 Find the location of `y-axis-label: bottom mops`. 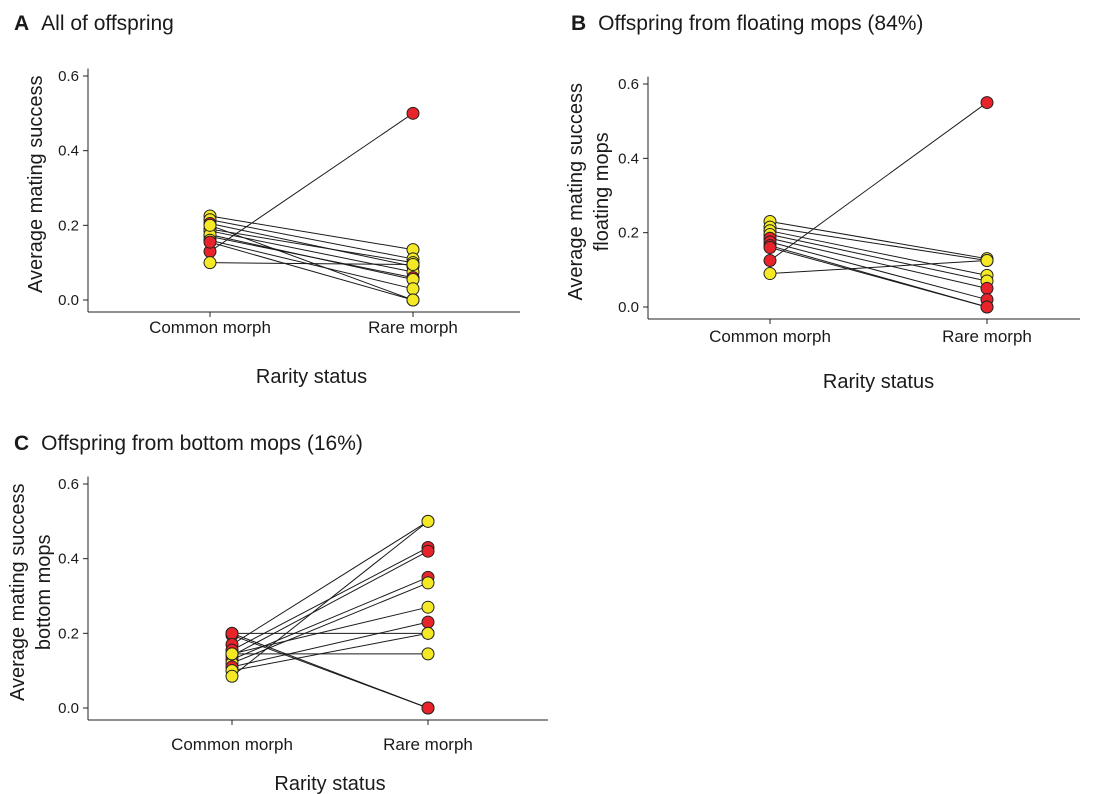

y-axis-label: bottom mops is located at coordinates (44, 592).